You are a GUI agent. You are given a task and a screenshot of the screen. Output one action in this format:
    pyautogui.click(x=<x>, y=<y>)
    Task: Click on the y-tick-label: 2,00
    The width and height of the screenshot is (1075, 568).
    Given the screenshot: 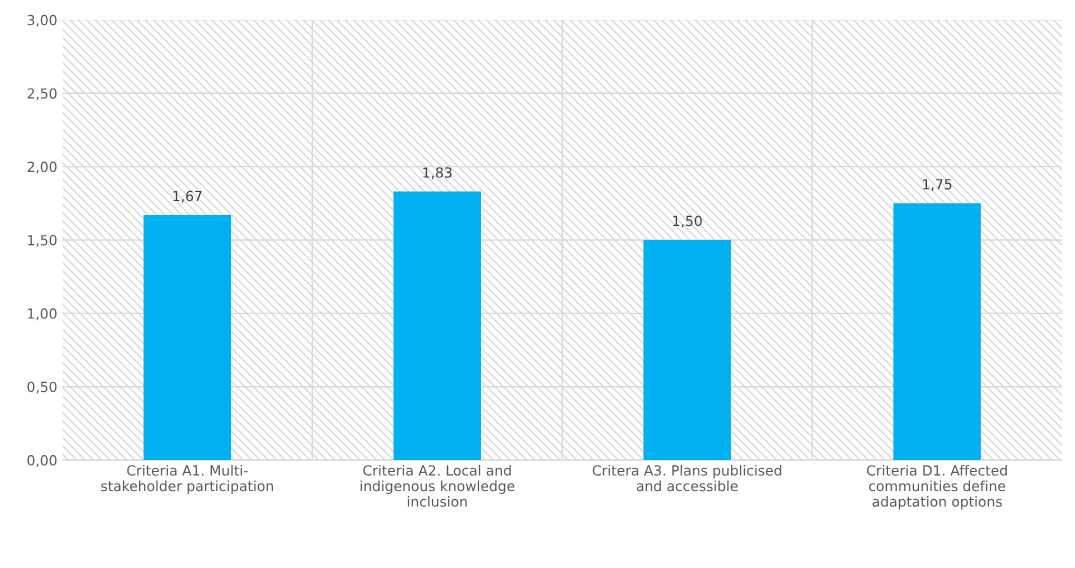 What is the action you would take?
    pyautogui.click(x=42, y=167)
    